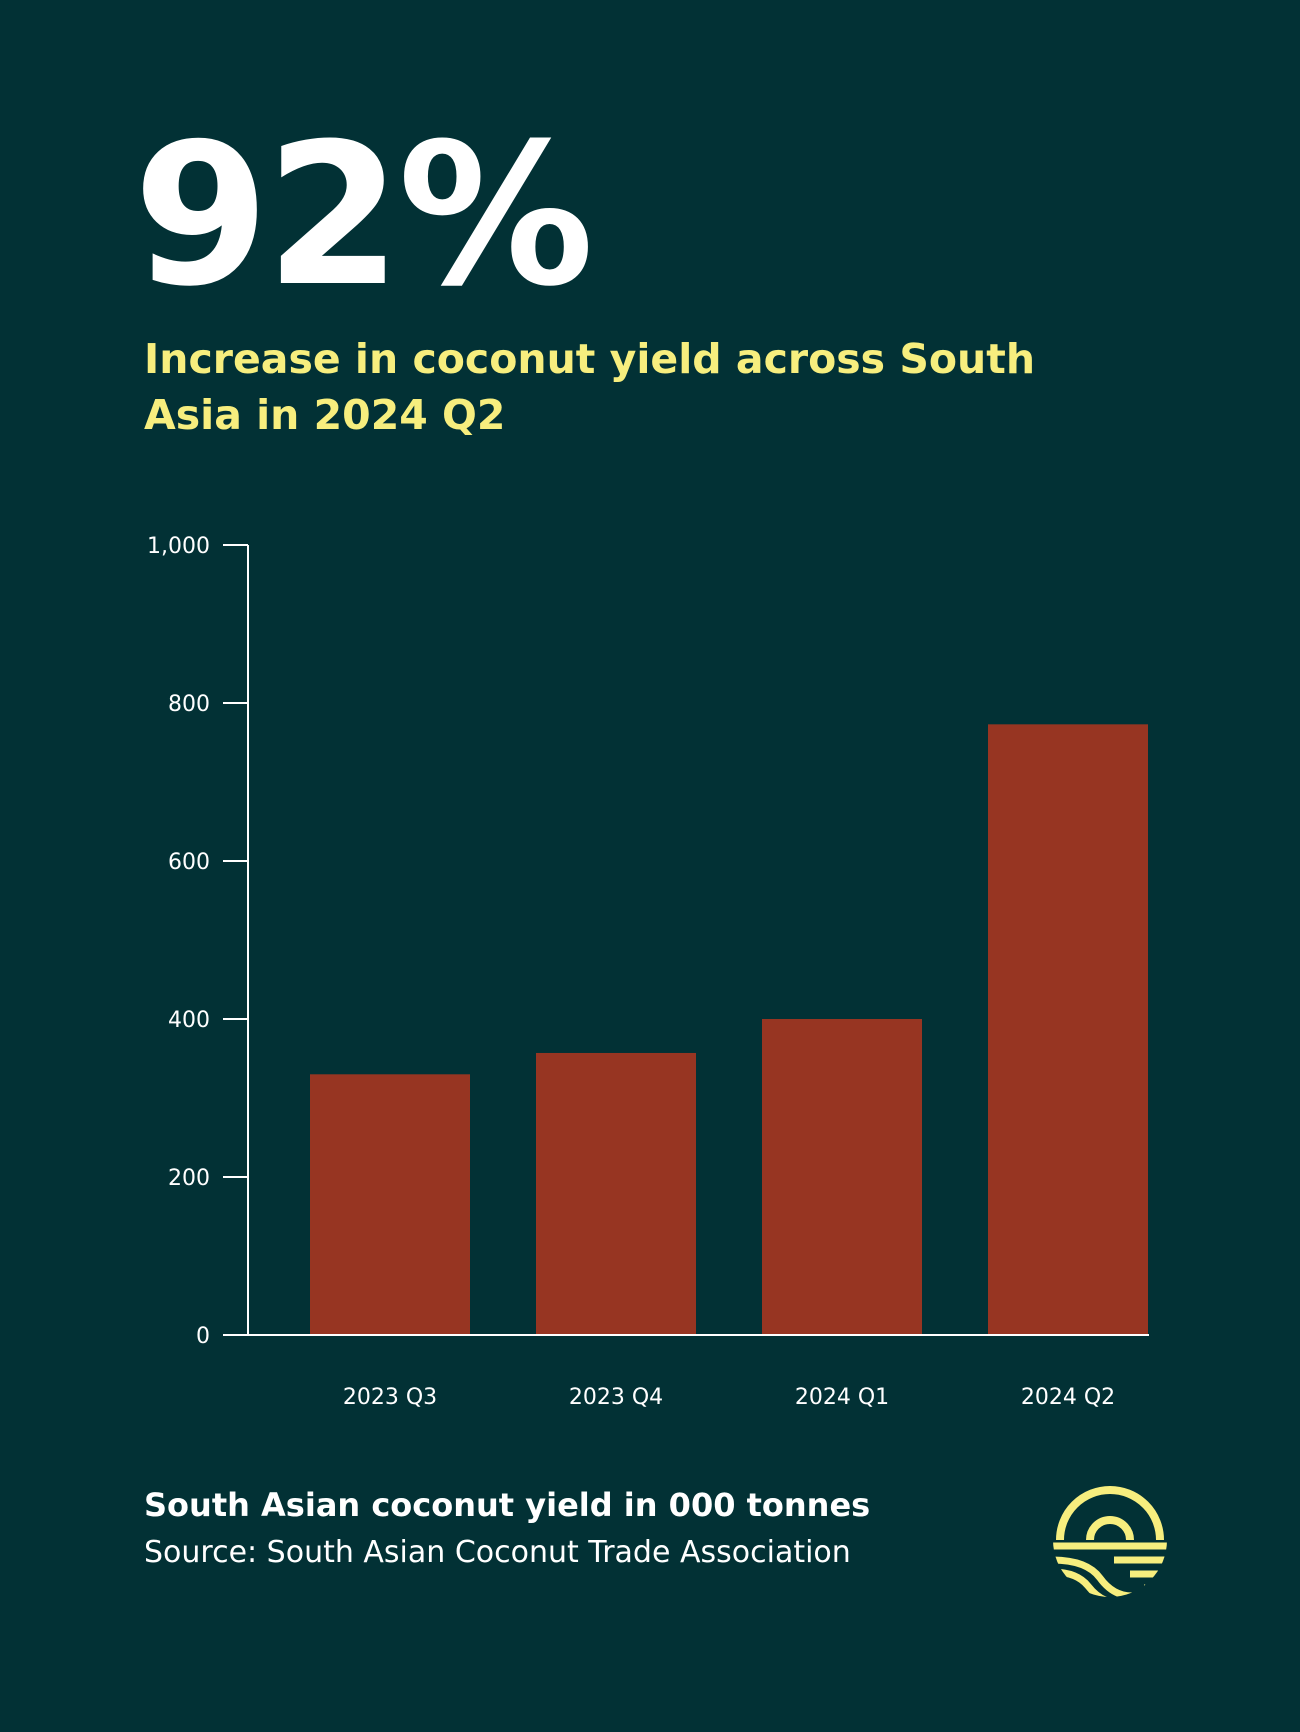  Describe the element at coordinates (189, 704) in the screenshot. I see `y-tick-label: 800` at that location.